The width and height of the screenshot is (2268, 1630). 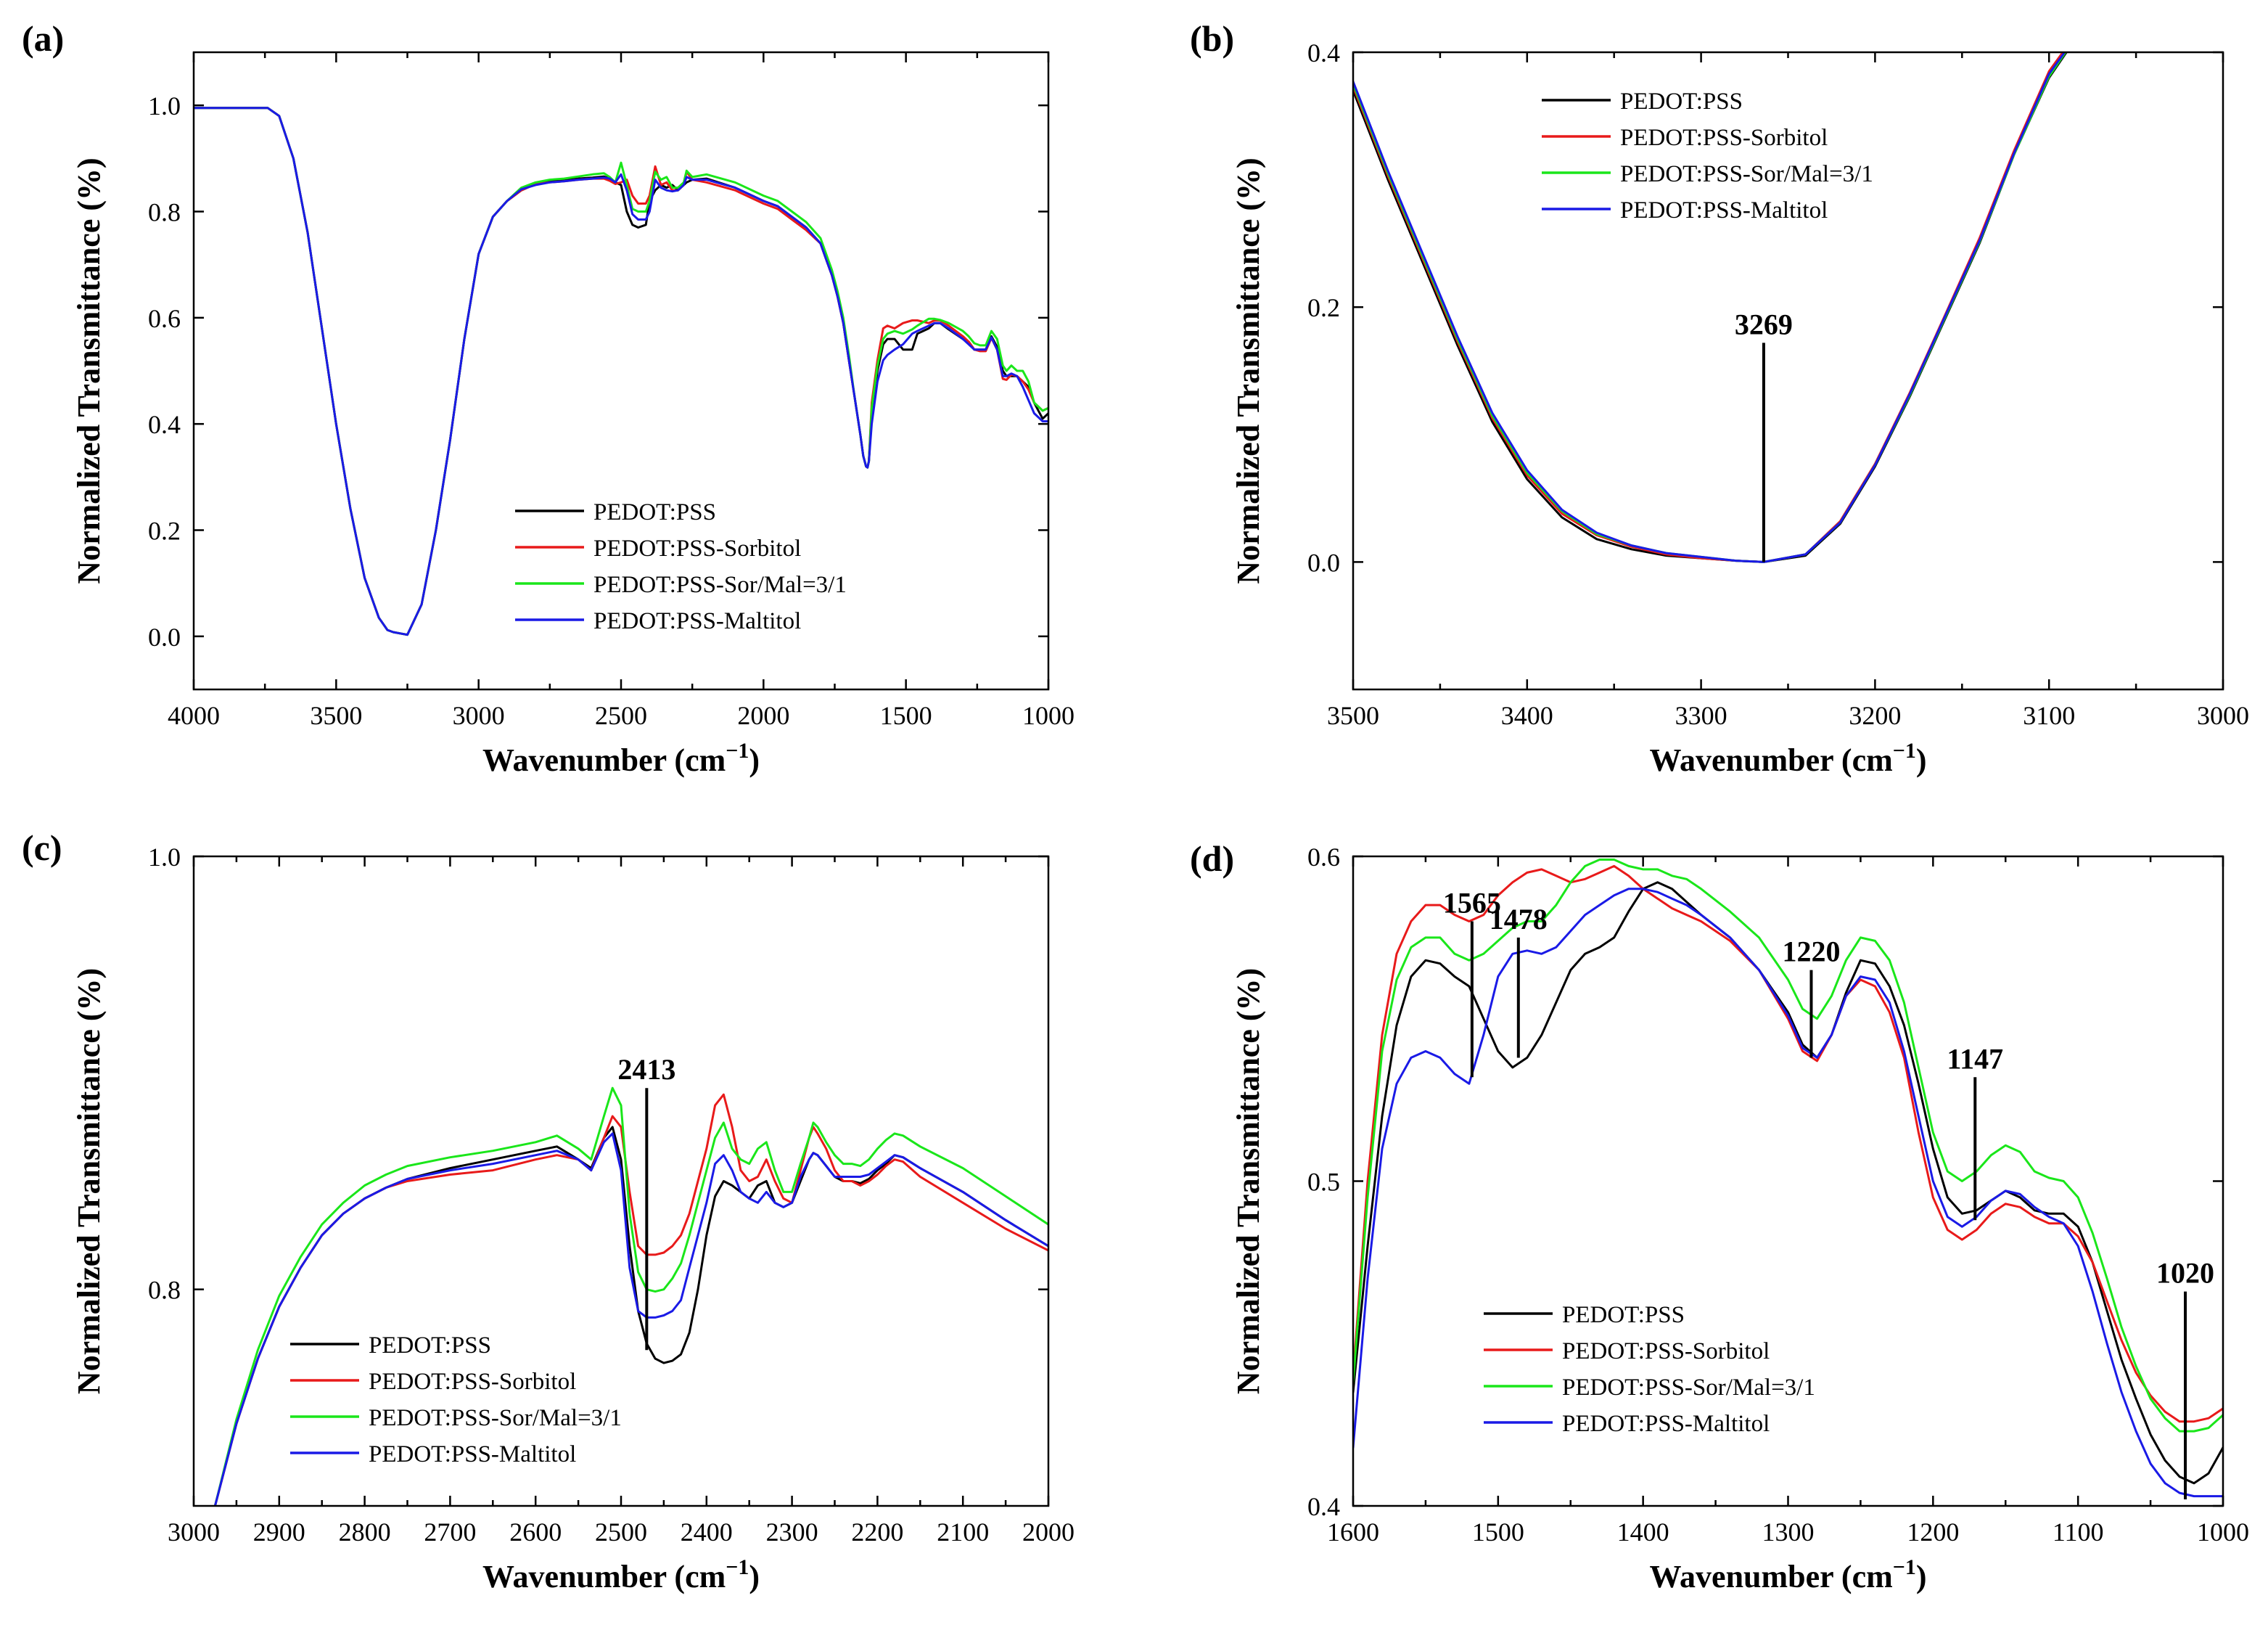 What do you see at coordinates (1933, 1532) in the screenshot?
I see `x-tick-label: 1200` at bounding box center [1933, 1532].